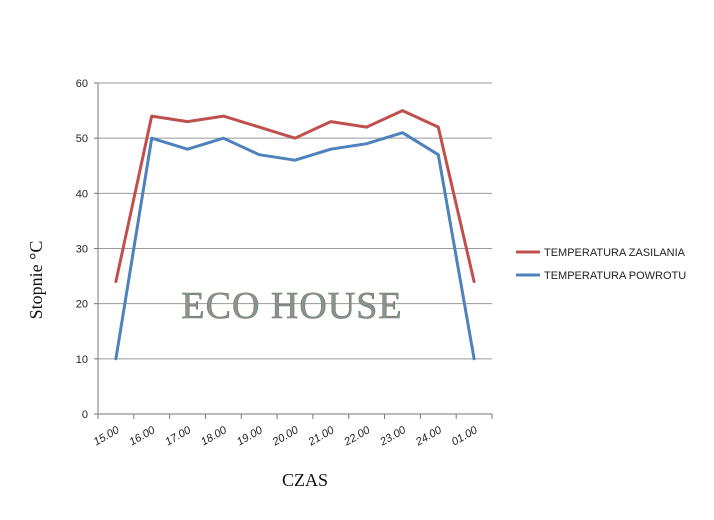  Describe the element at coordinates (82, 194) in the screenshot. I see `y-tick-label: 40` at that location.